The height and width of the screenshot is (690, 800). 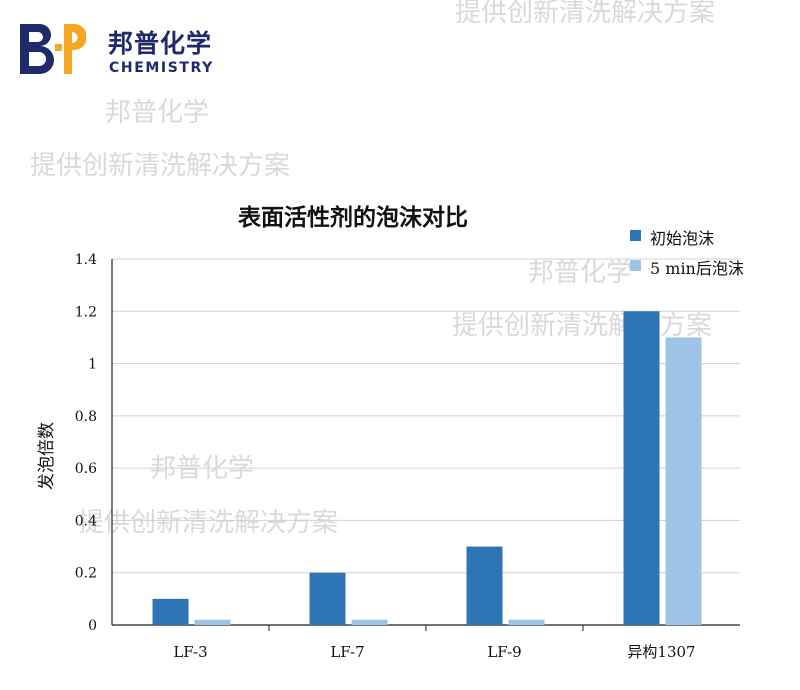 What do you see at coordinates (47, 456) in the screenshot?
I see `y-axis-label: 发泡倍数` at bounding box center [47, 456].